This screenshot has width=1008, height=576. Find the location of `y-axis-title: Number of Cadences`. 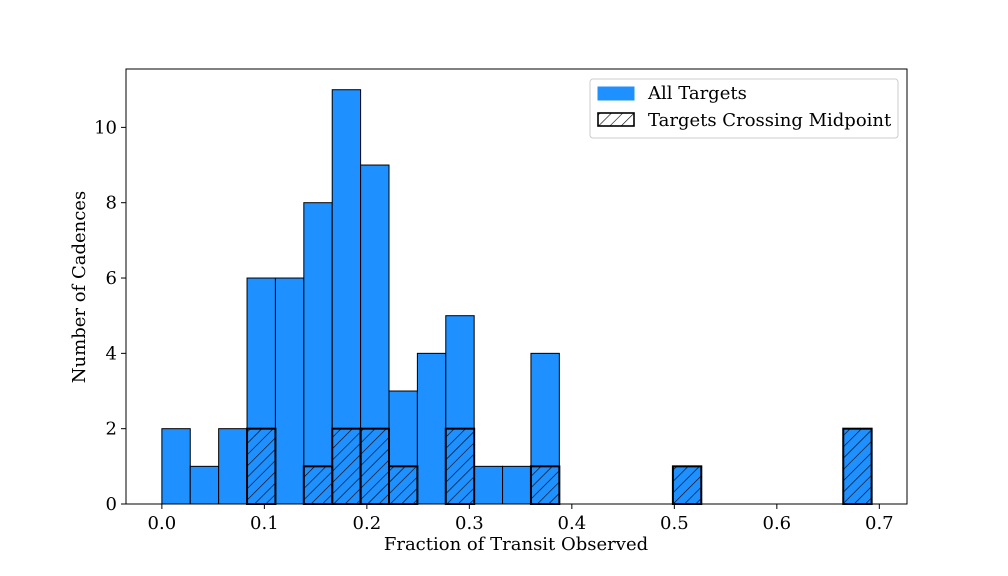

y-axis-title: Number of Cadences is located at coordinates (79, 287).